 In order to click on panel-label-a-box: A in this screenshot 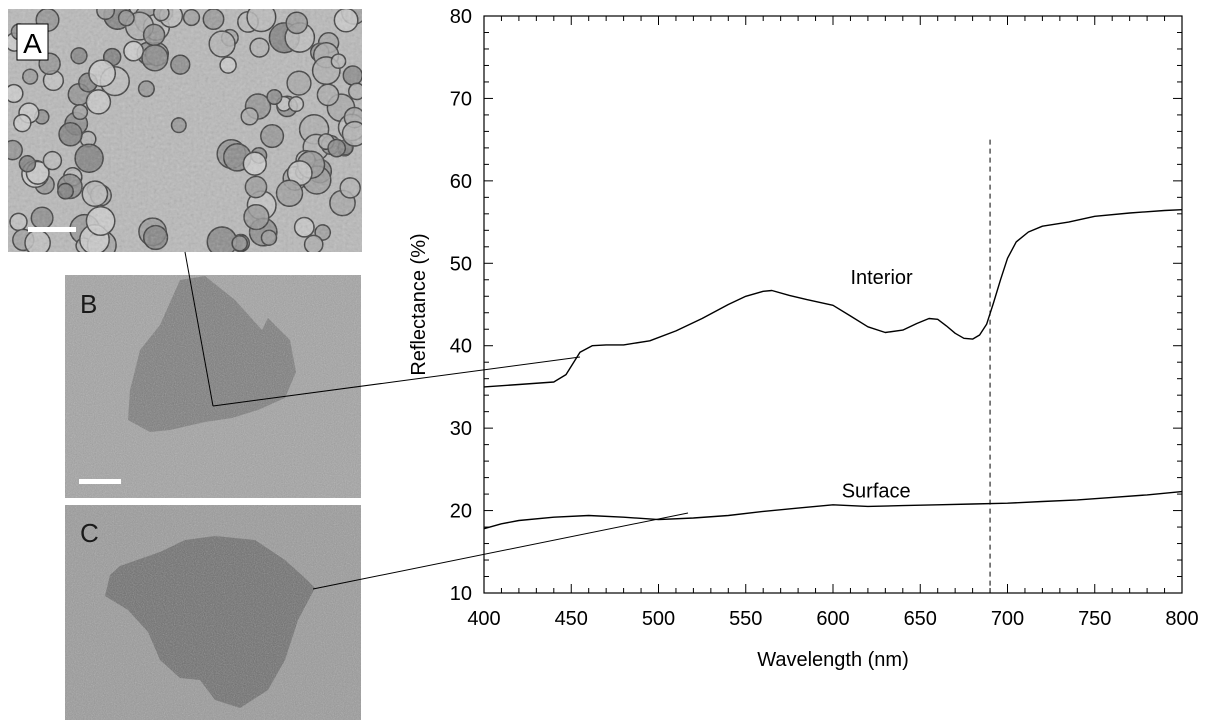, I will do `click(32, 42)`.